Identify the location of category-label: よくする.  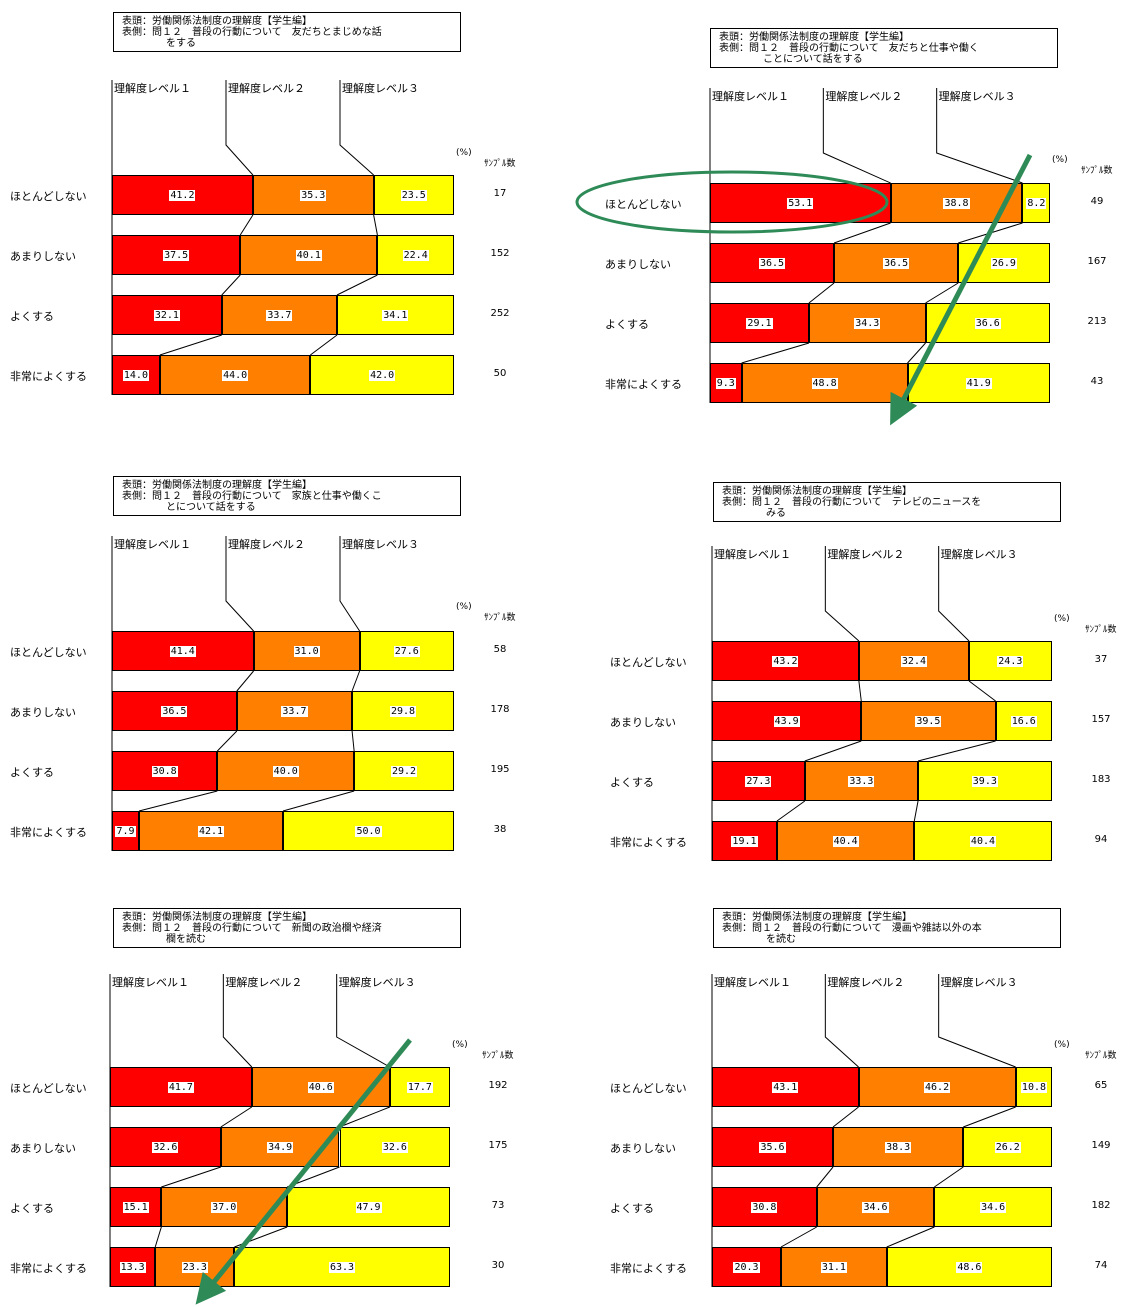
(632, 1208).